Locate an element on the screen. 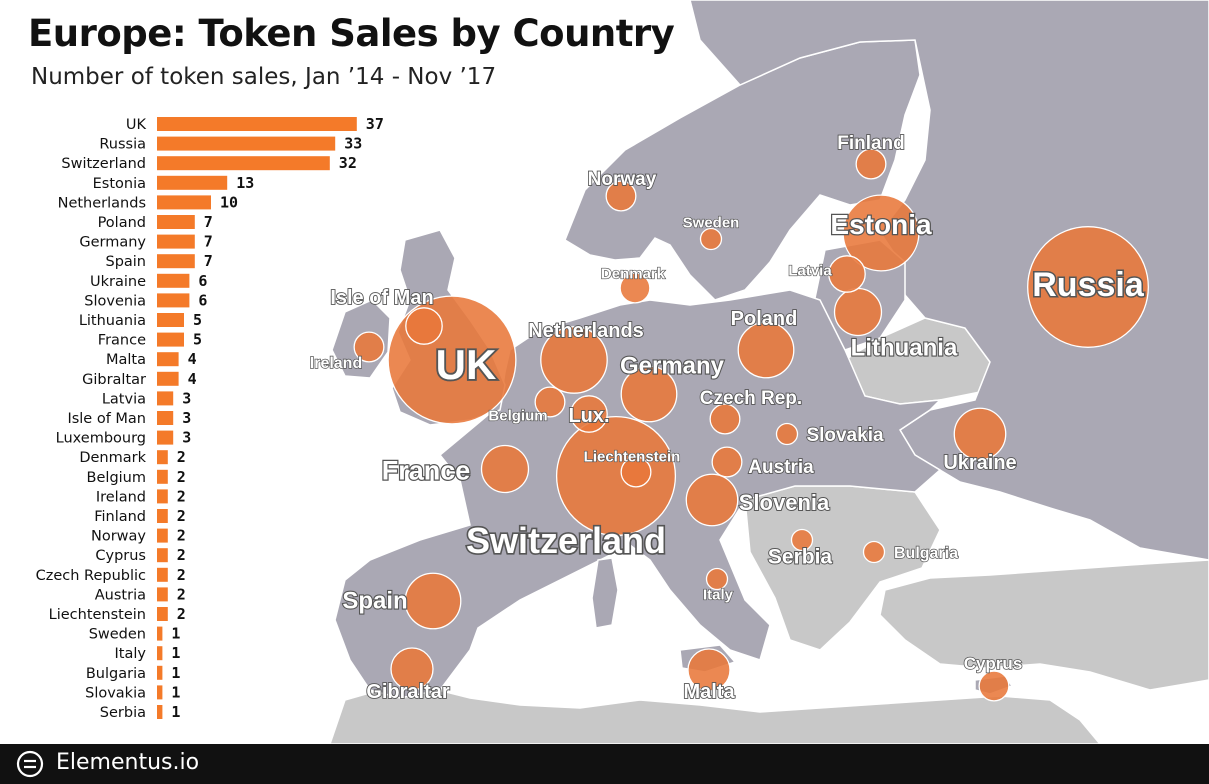 The image size is (1209, 784). country-label: Estonia is located at coordinates (881, 224).